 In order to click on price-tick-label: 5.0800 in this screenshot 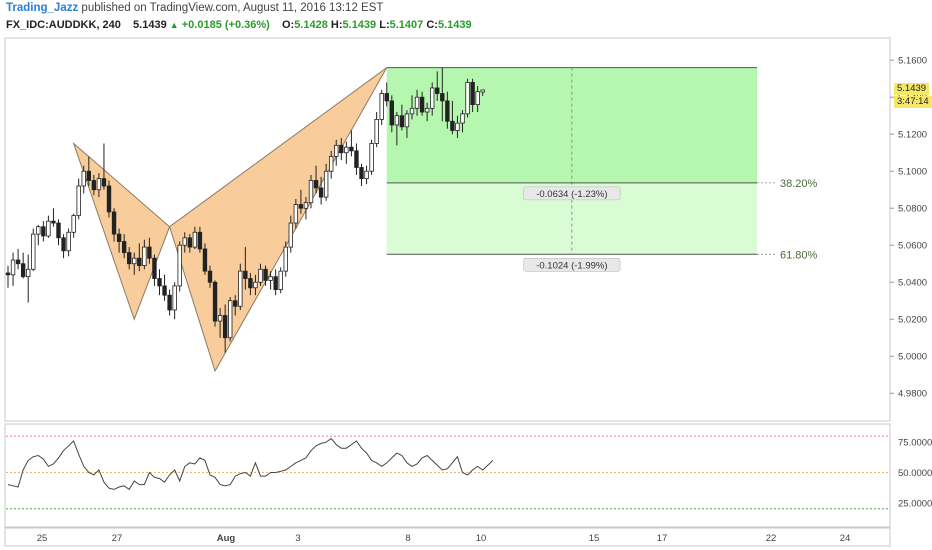, I will do `click(912, 209)`.